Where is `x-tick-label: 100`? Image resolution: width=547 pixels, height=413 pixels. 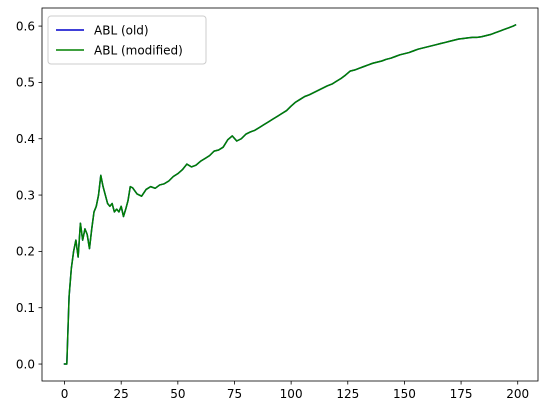
x-tick-label: 100 is located at coordinates (291, 394).